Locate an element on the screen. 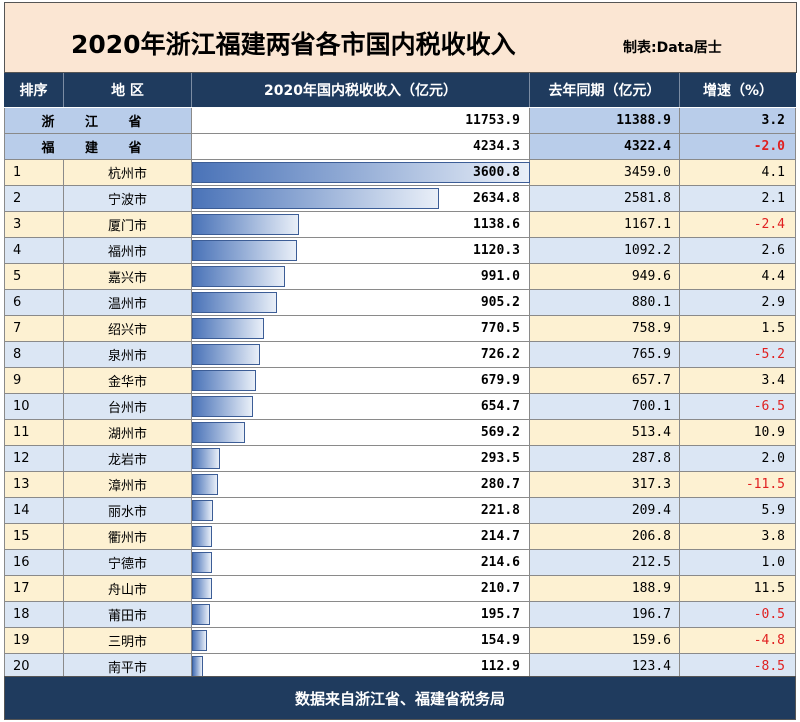 The height and width of the screenshot is (722, 800). city-name: 绍兴市 is located at coordinates (128, 329).